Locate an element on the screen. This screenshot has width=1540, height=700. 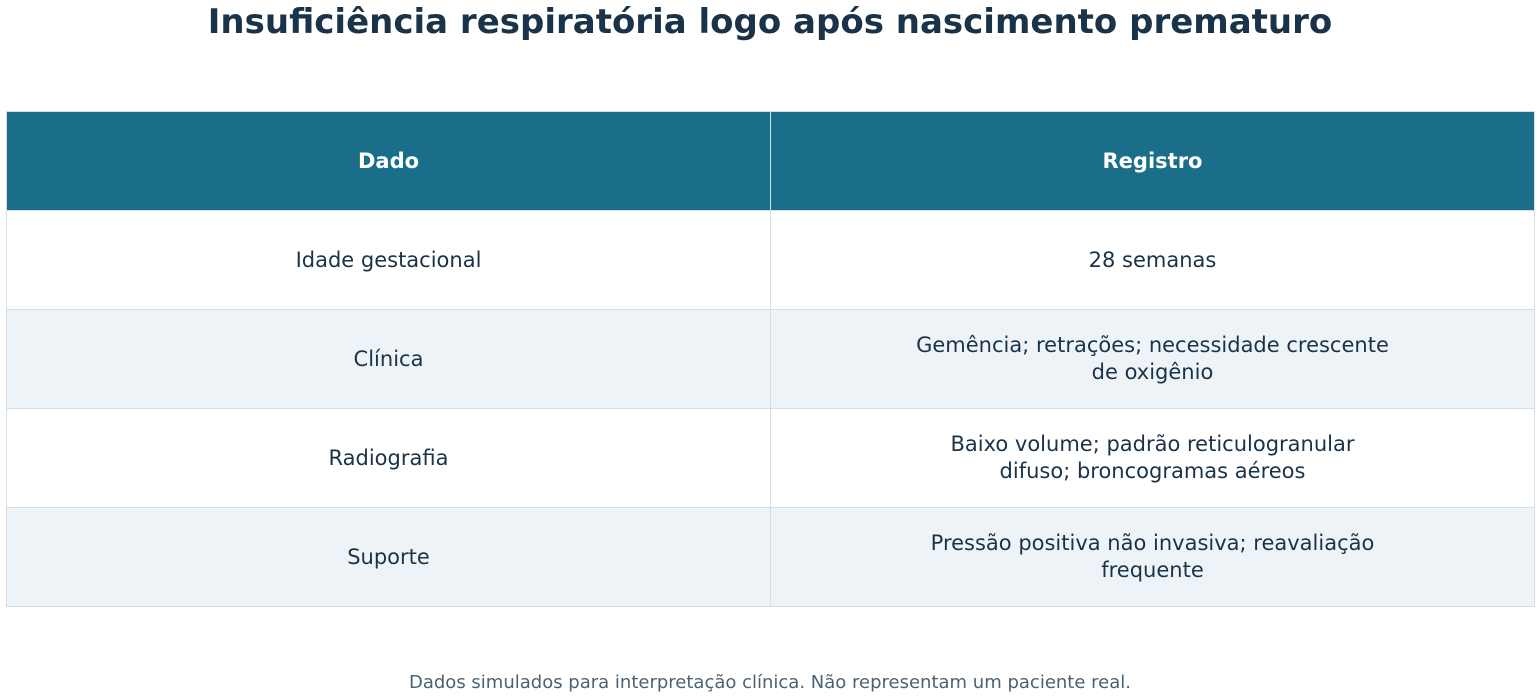
table-row: Idade gestacional 28 semanas is located at coordinates (770, 260).